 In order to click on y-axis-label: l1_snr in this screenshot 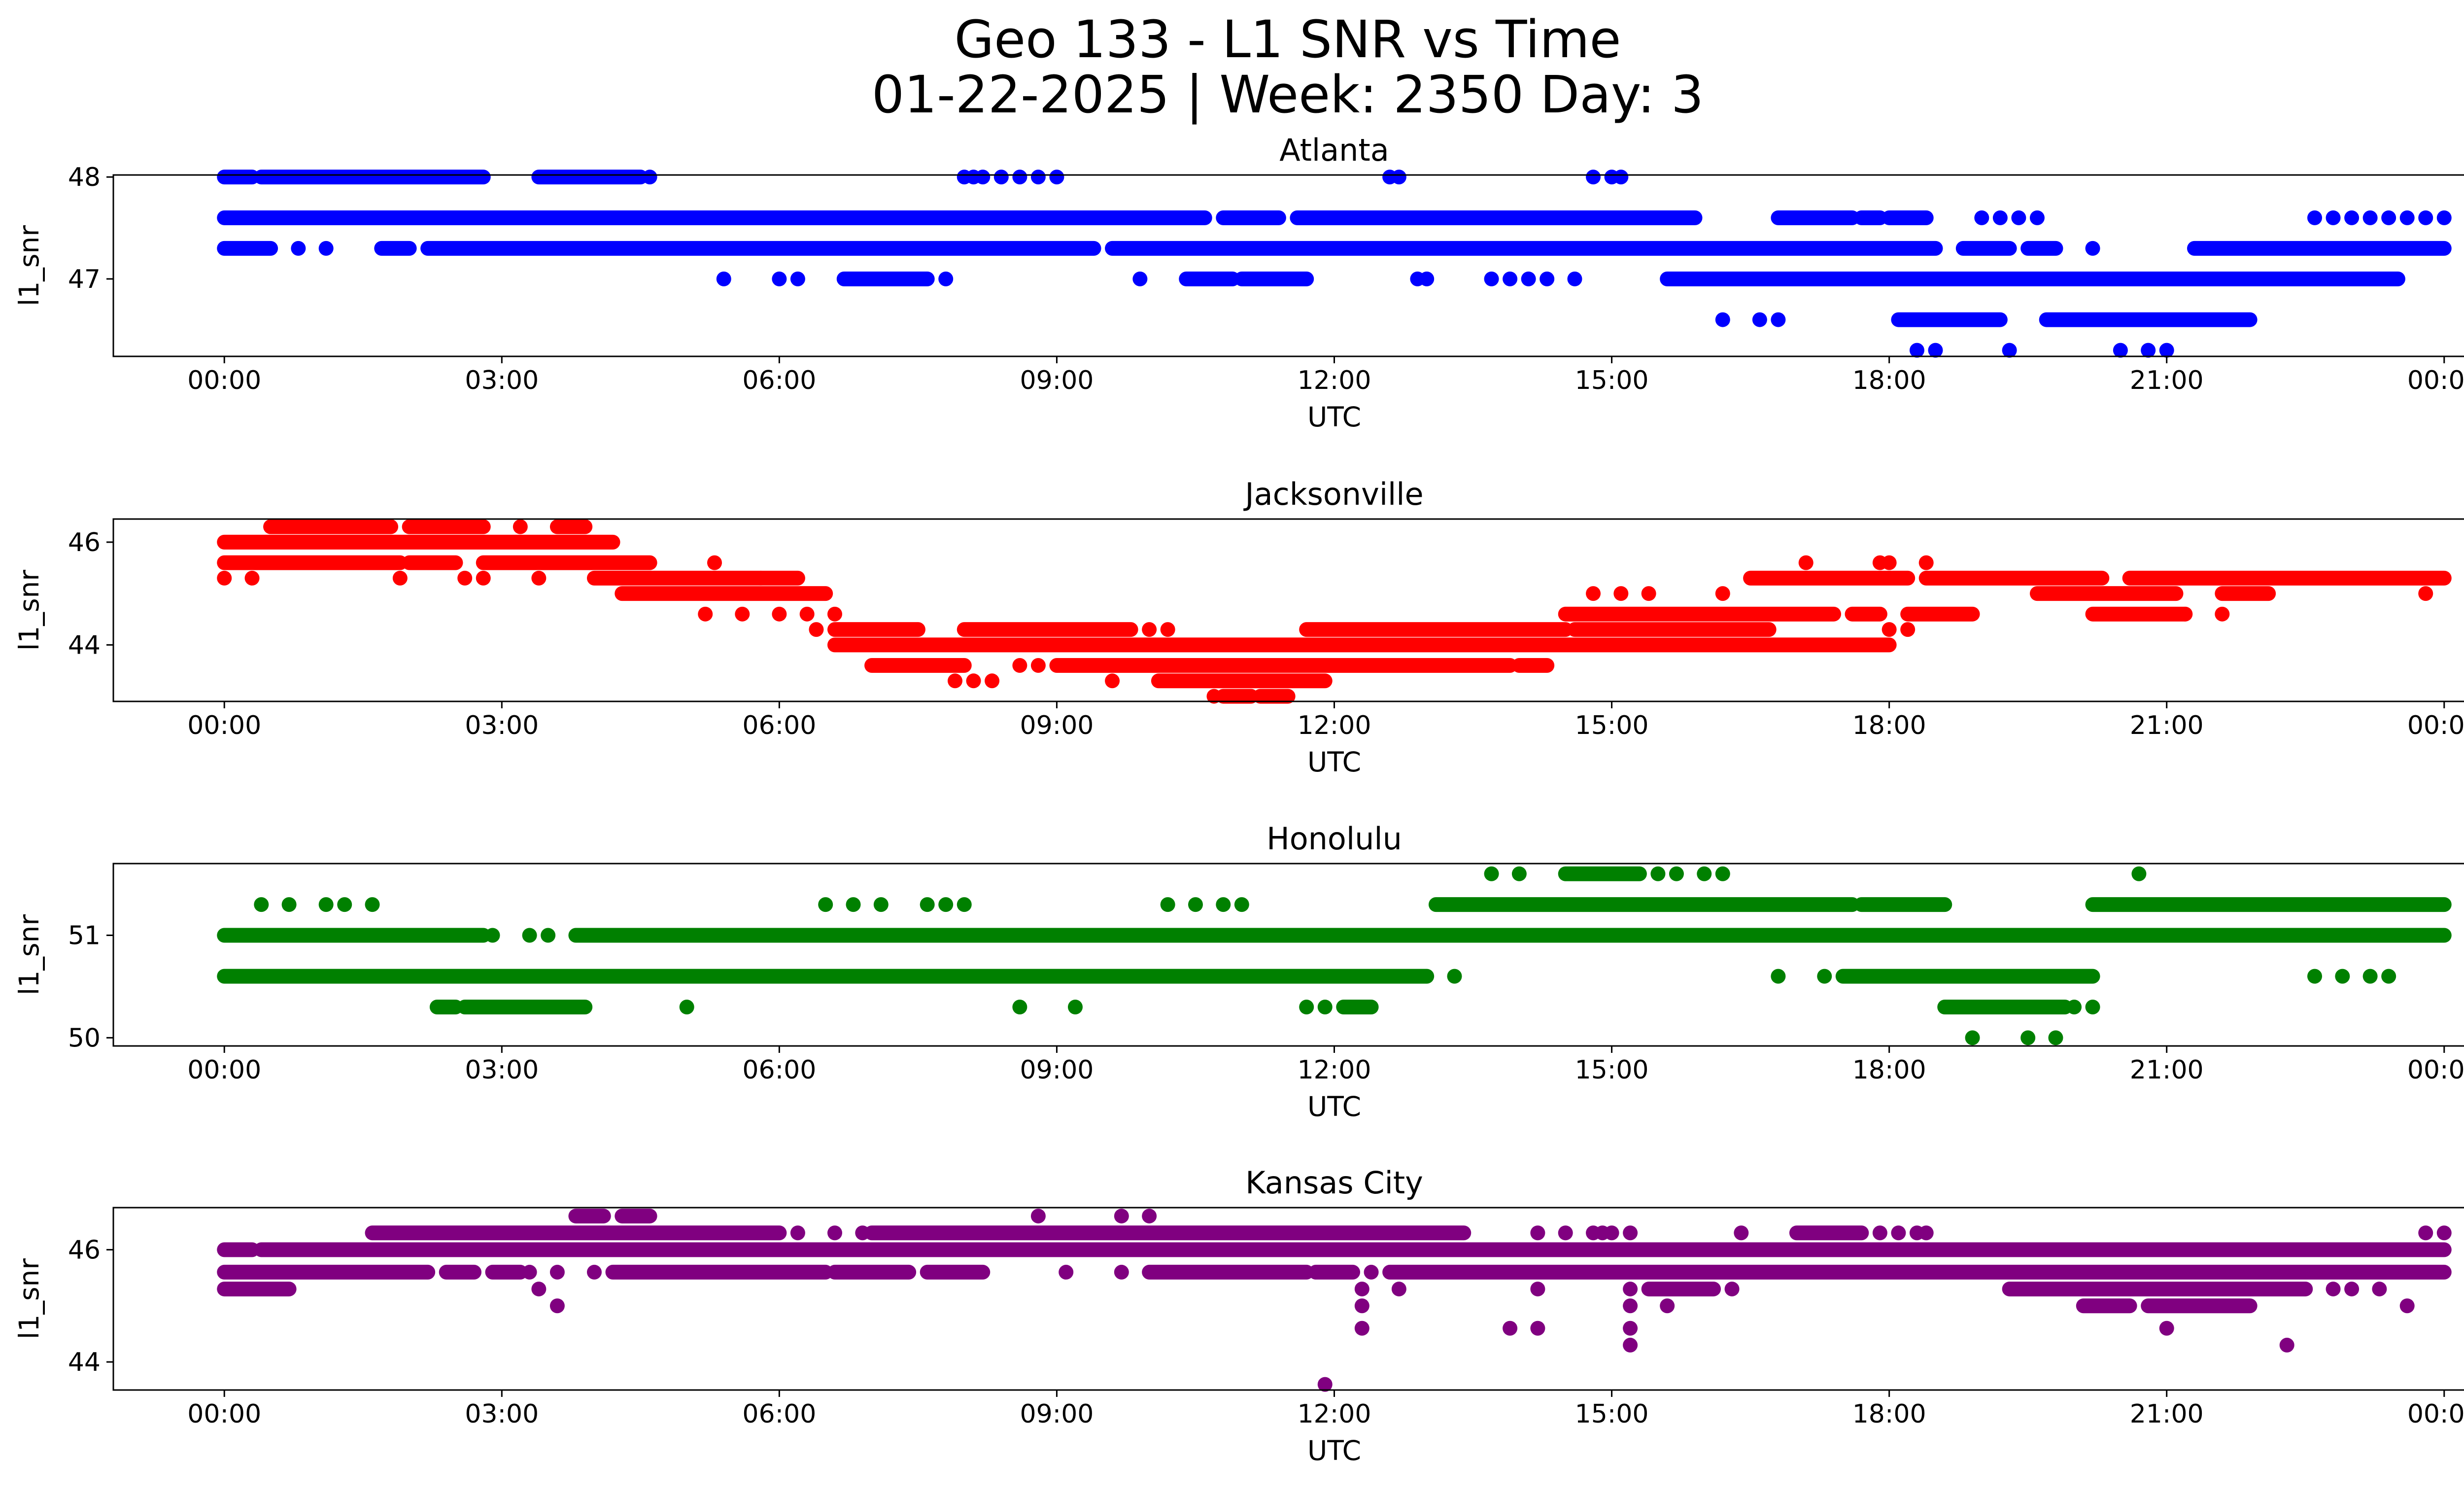, I will do `click(29, 265)`.